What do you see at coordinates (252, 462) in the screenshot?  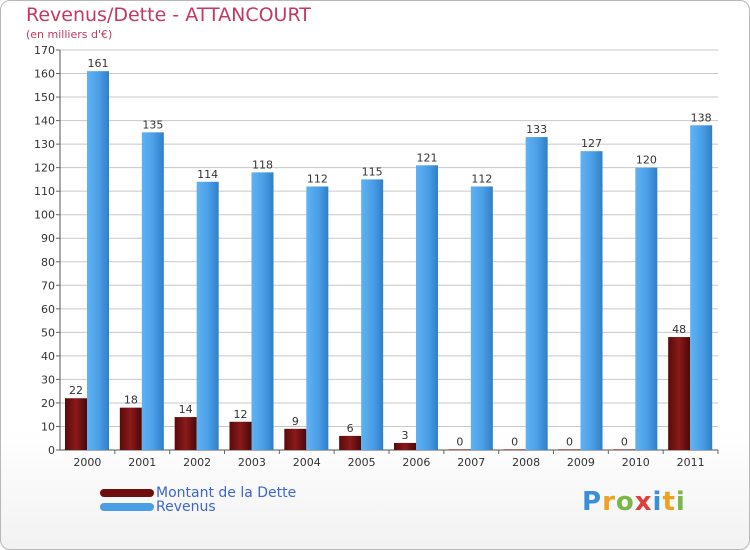 I see `x-tick-label: 2003` at bounding box center [252, 462].